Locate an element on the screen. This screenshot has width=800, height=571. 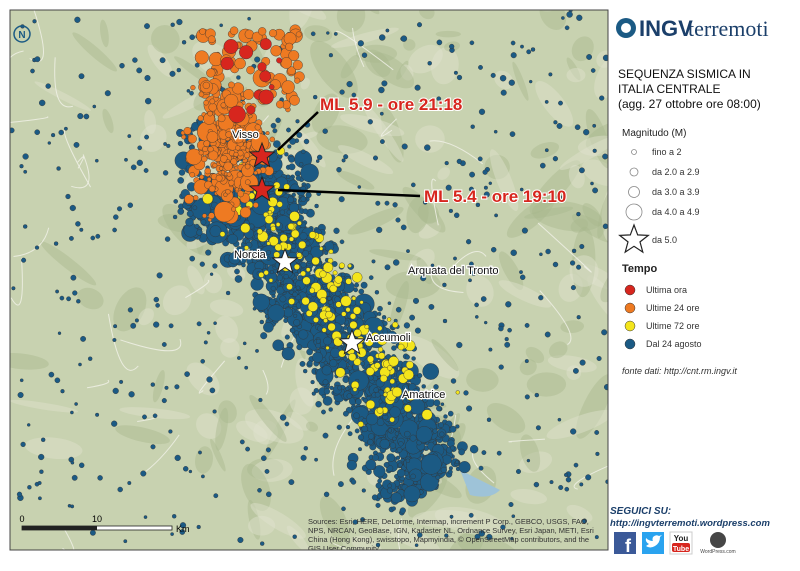
social-facebook: f is located at coordinates (625, 544).